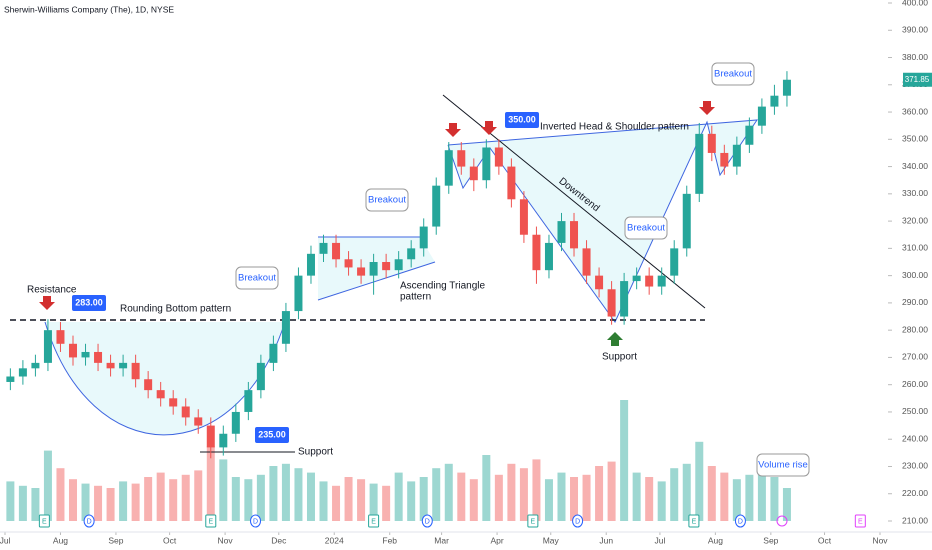 The height and width of the screenshot is (550, 932). I want to click on x-tick-label: Oct, so click(170, 540).